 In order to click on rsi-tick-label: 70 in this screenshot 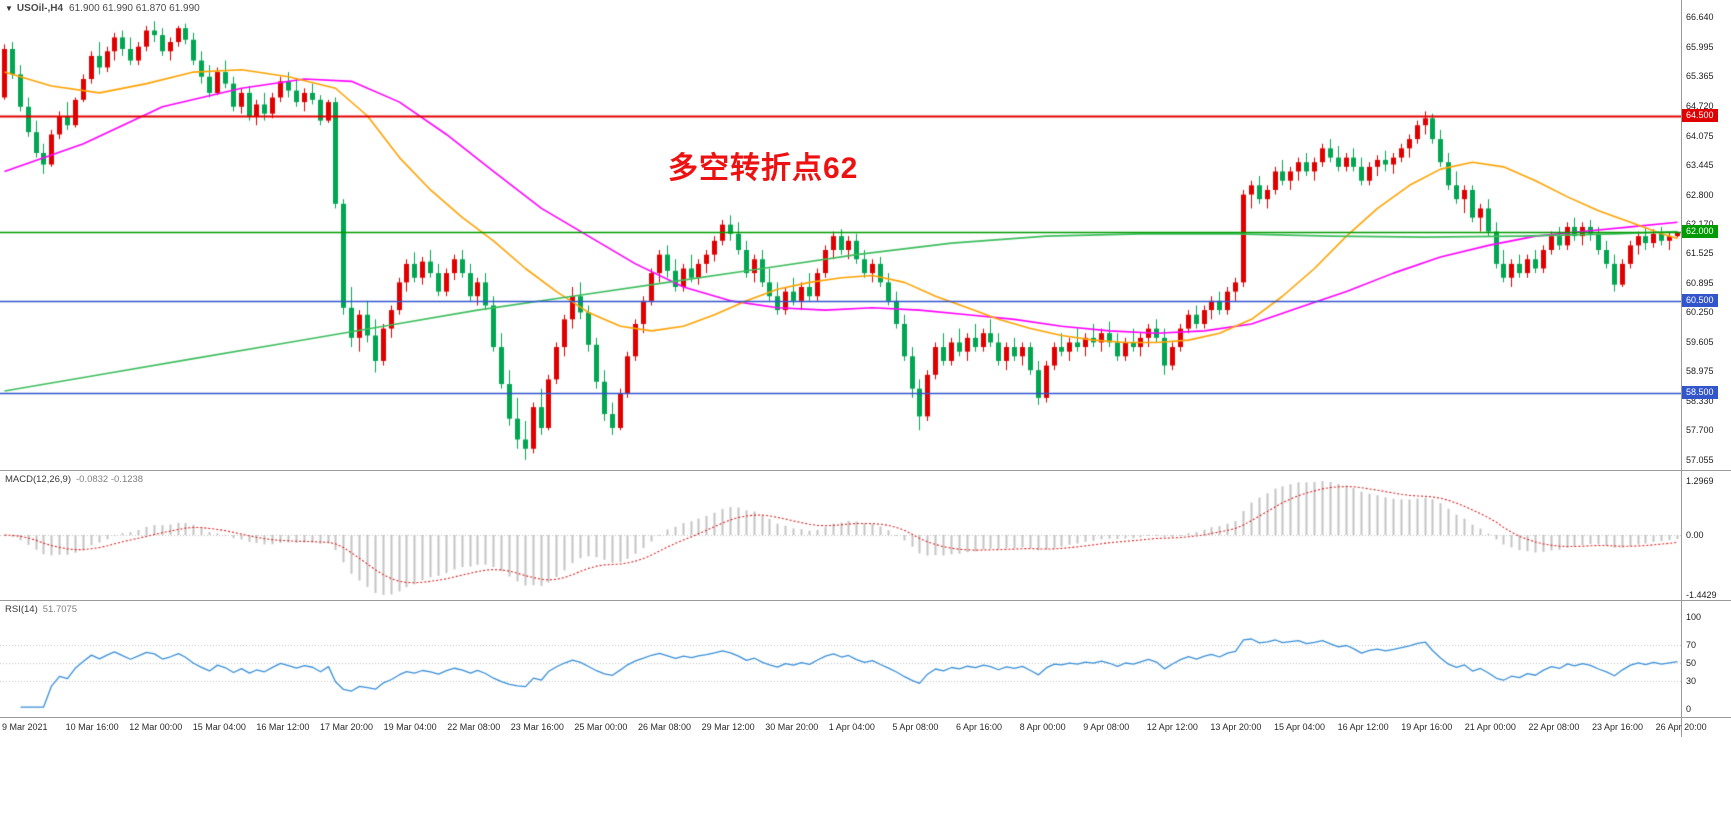, I will do `click(1691, 644)`.